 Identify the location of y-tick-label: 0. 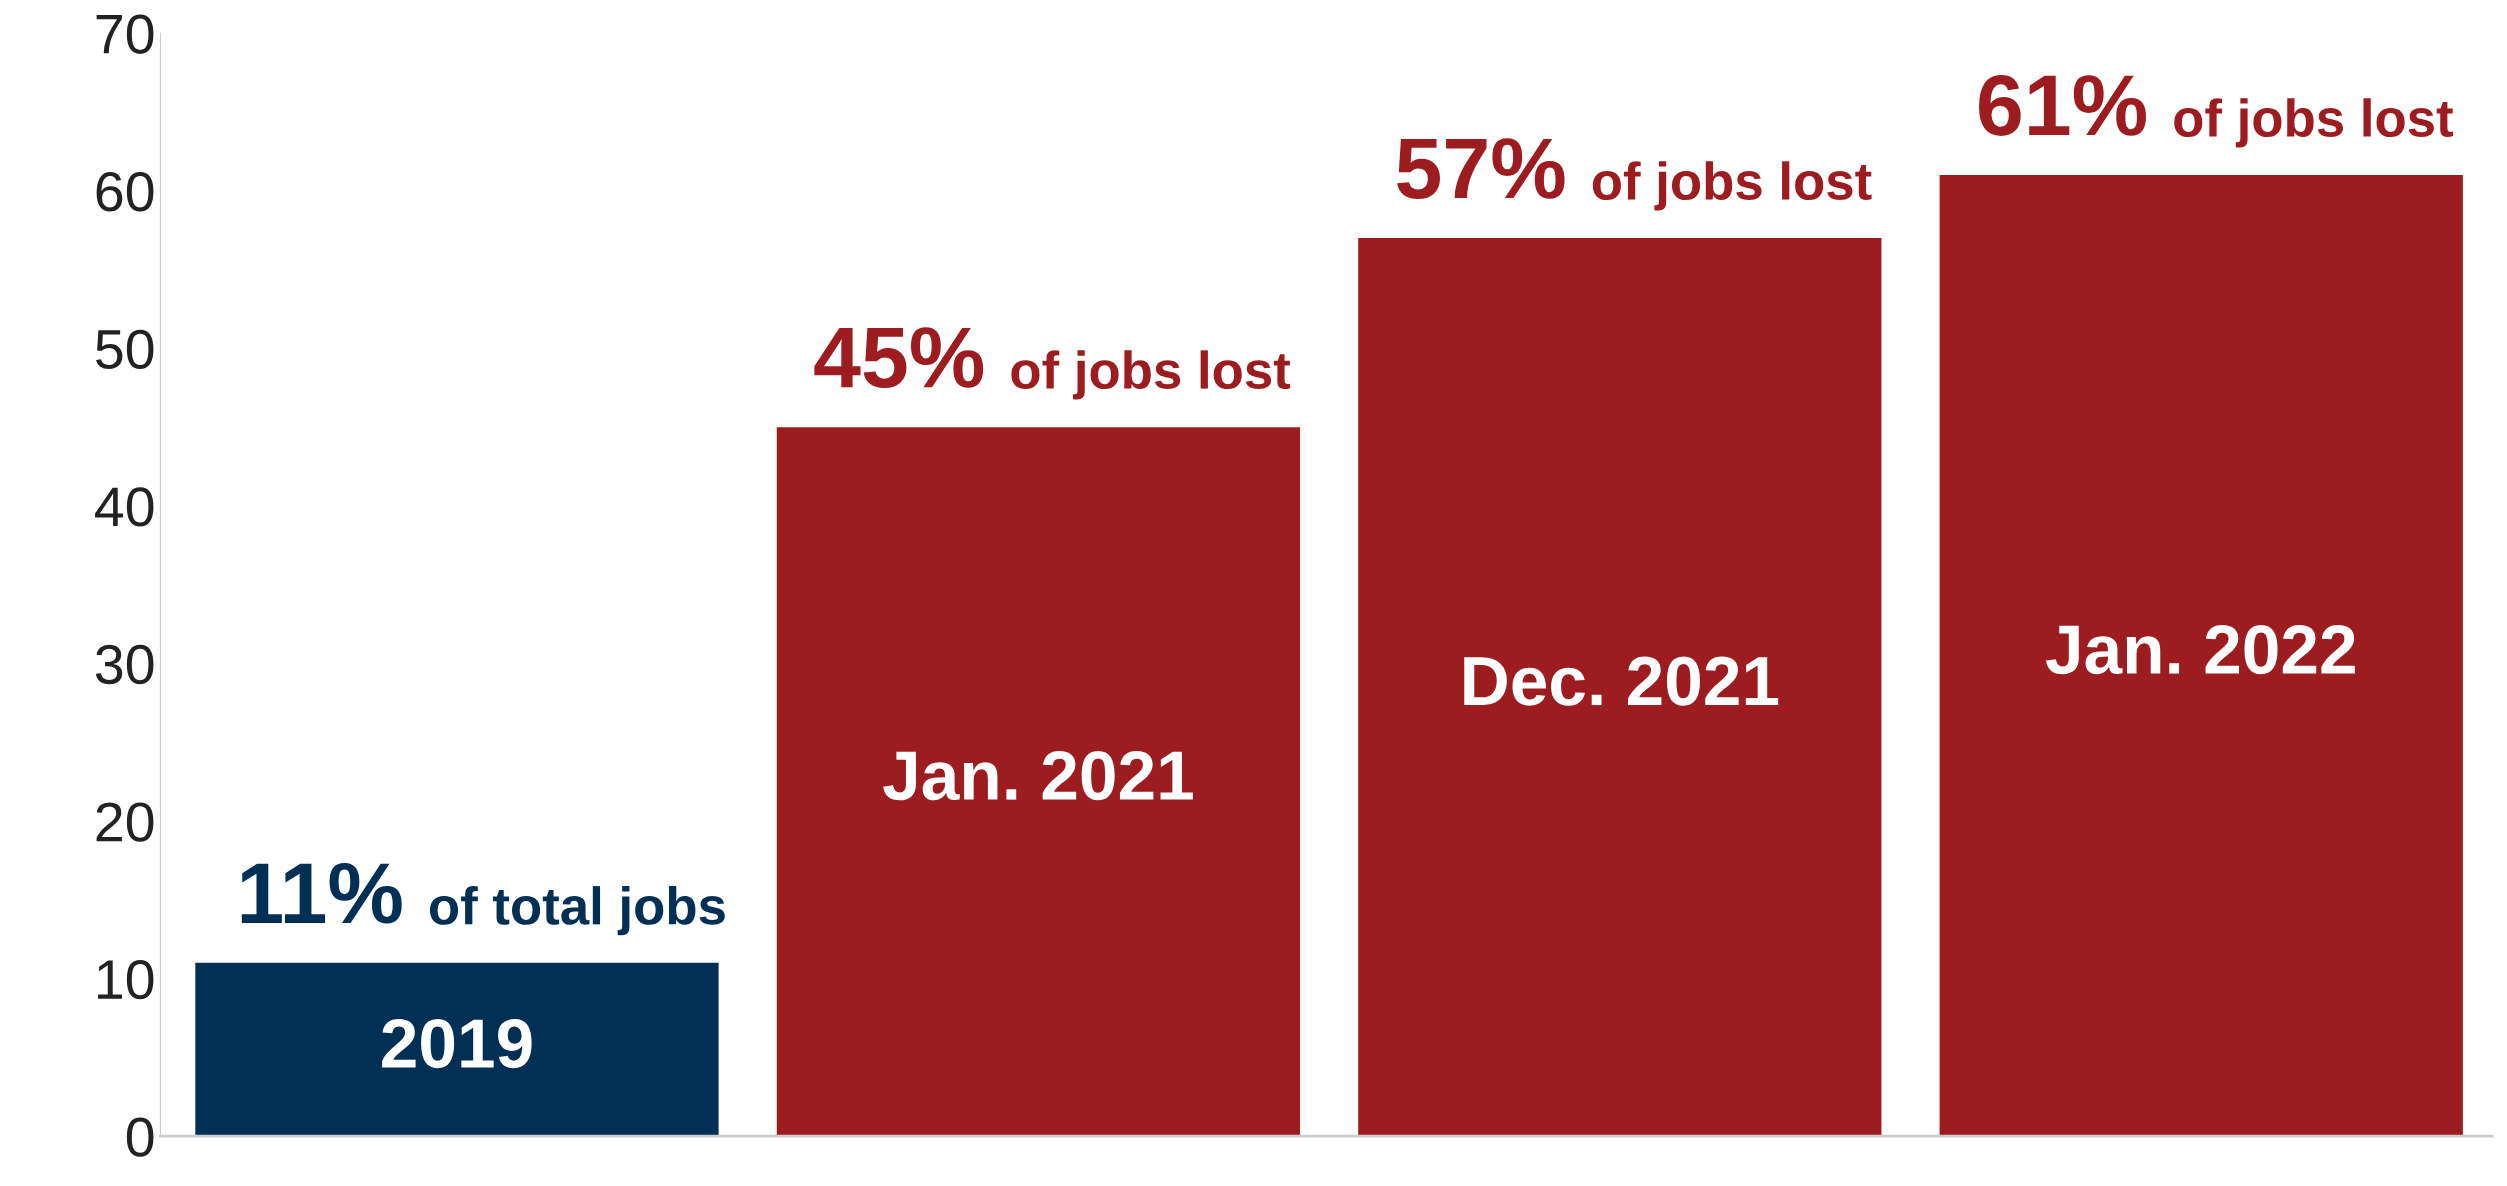
(140, 1137).